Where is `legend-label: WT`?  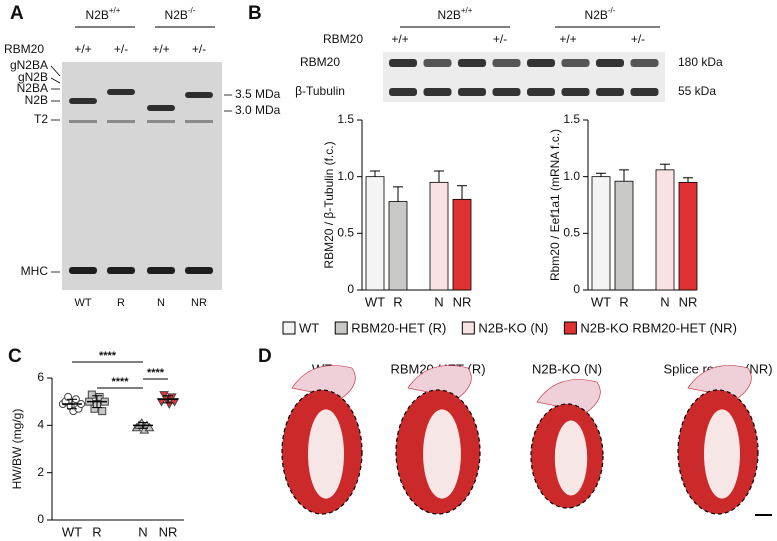
legend-label: WT is located at coordinates (309, 327).